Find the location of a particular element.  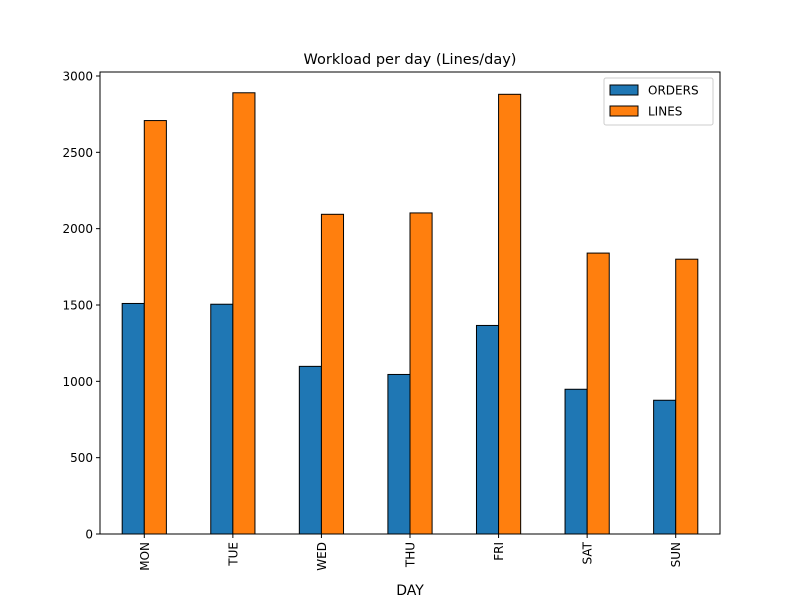

bar-lines-wed is located at coordinates (332, 374).